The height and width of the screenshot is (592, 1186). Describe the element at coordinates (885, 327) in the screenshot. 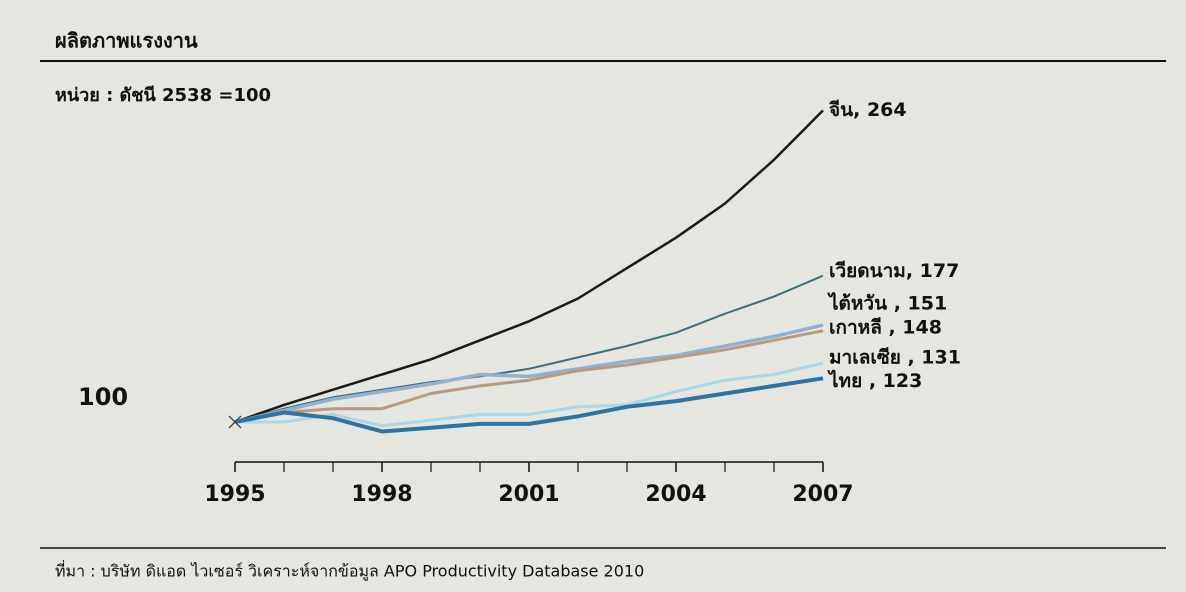

I see `series-label: เกาหลี , 148` at that location.